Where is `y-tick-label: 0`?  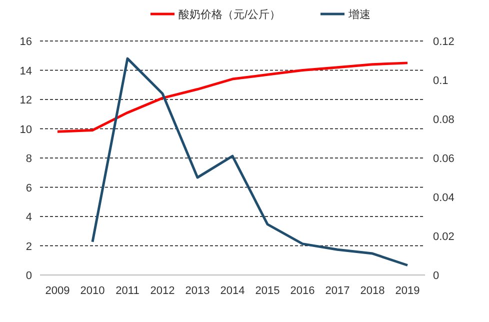 y-tick-label: 0 is located at coordinates (29, 276).